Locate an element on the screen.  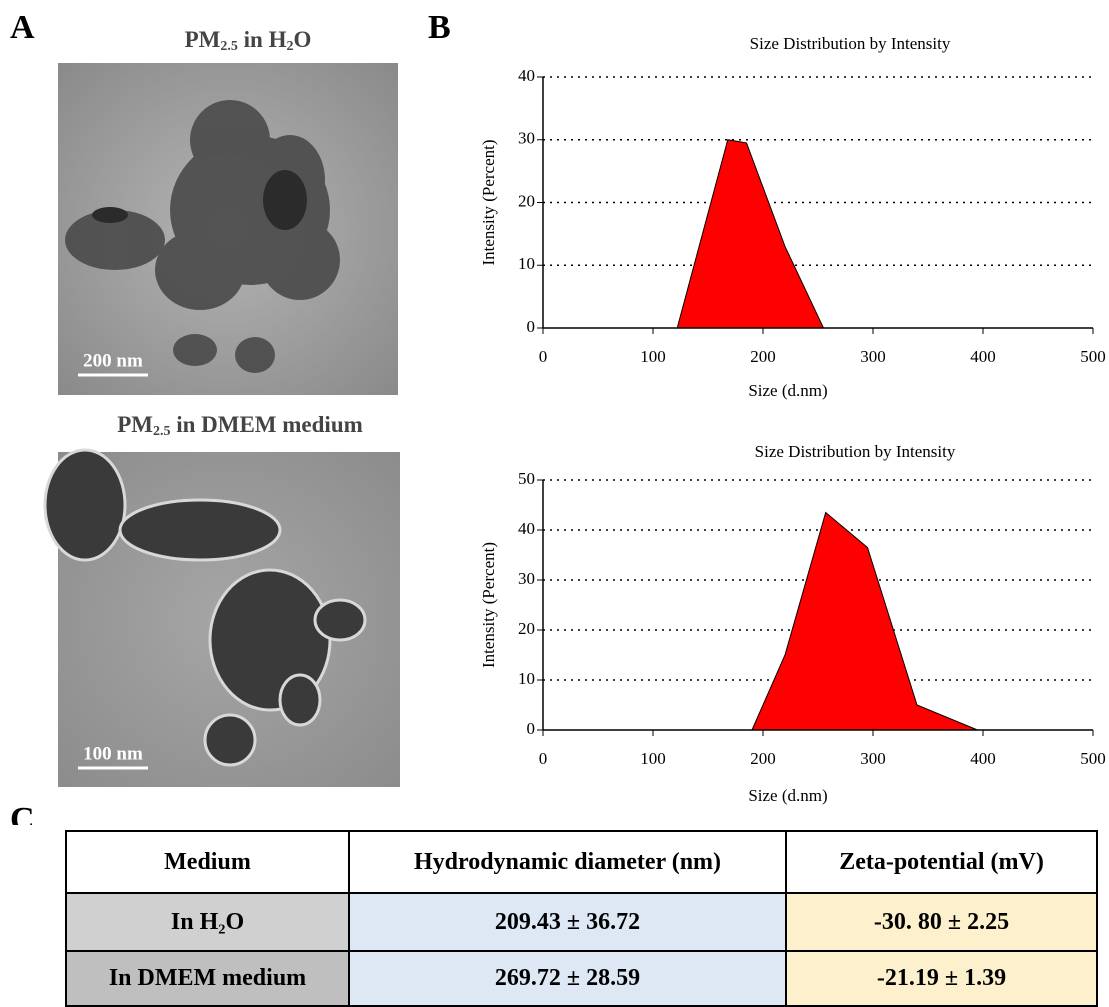
image-title: PM2.5 in H2O is located at coordinates (248, 40).